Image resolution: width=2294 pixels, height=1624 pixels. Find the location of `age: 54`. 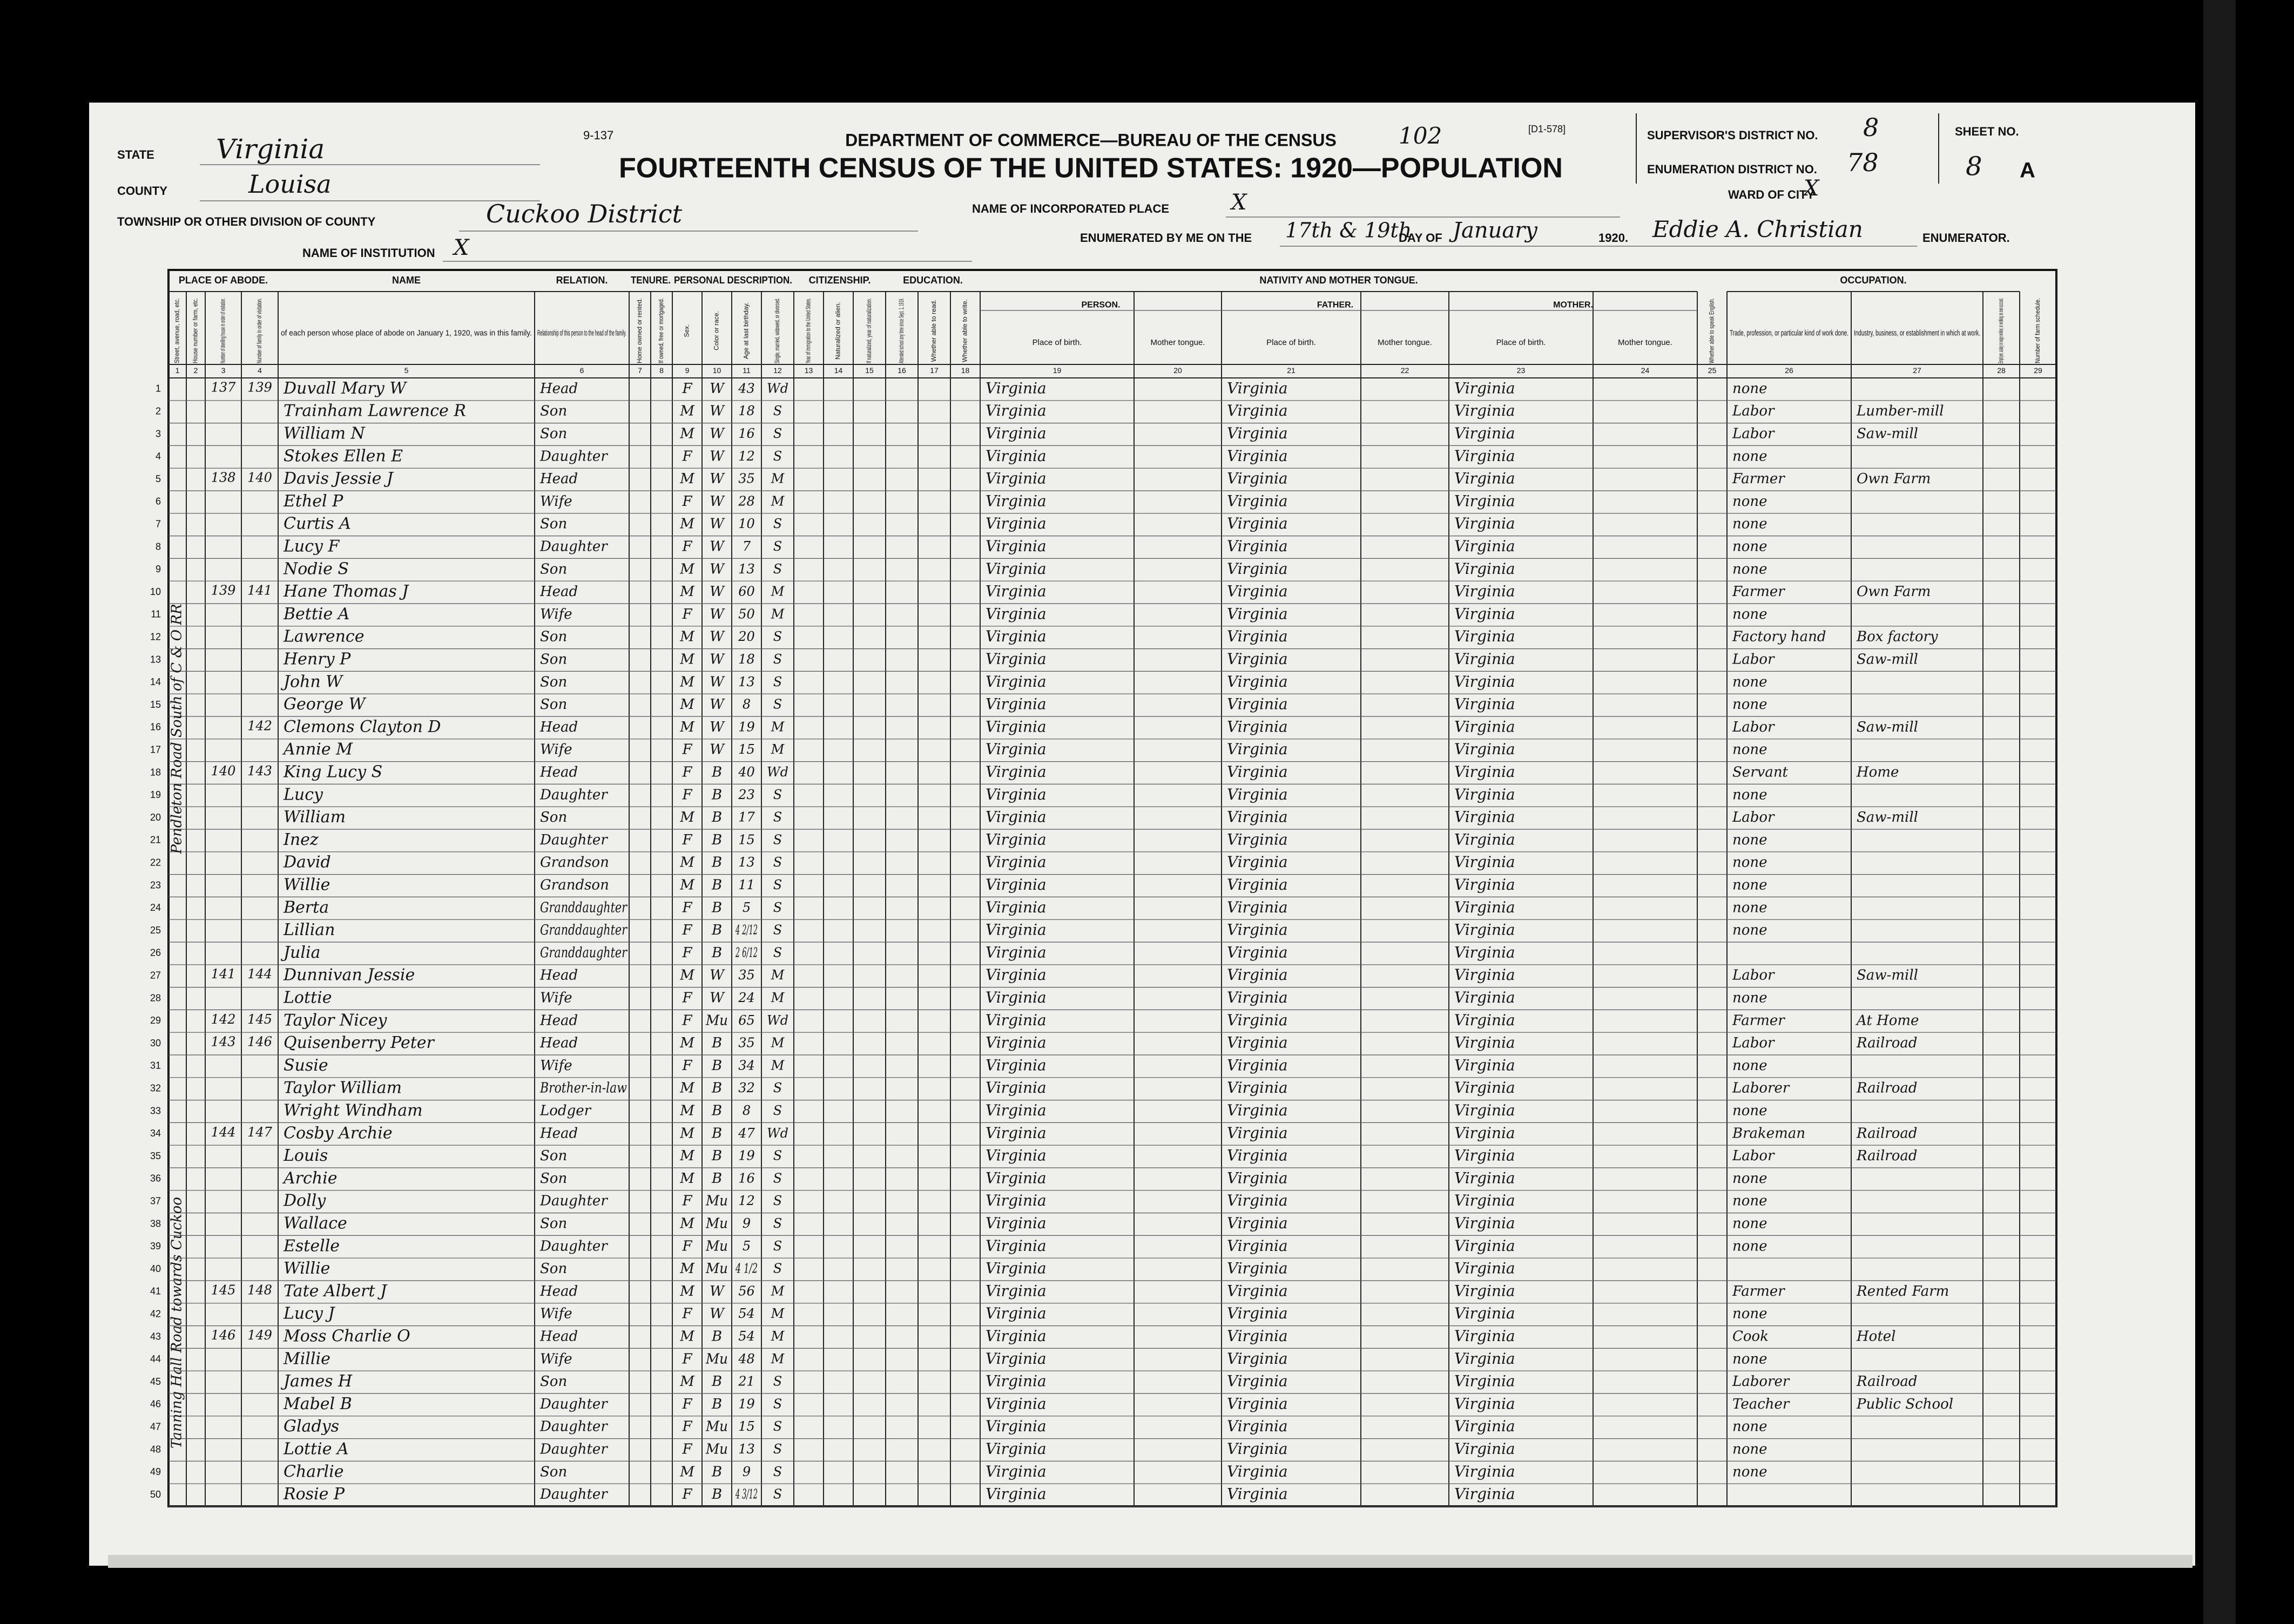

age: 54 is located at coordinates (746, 1313).